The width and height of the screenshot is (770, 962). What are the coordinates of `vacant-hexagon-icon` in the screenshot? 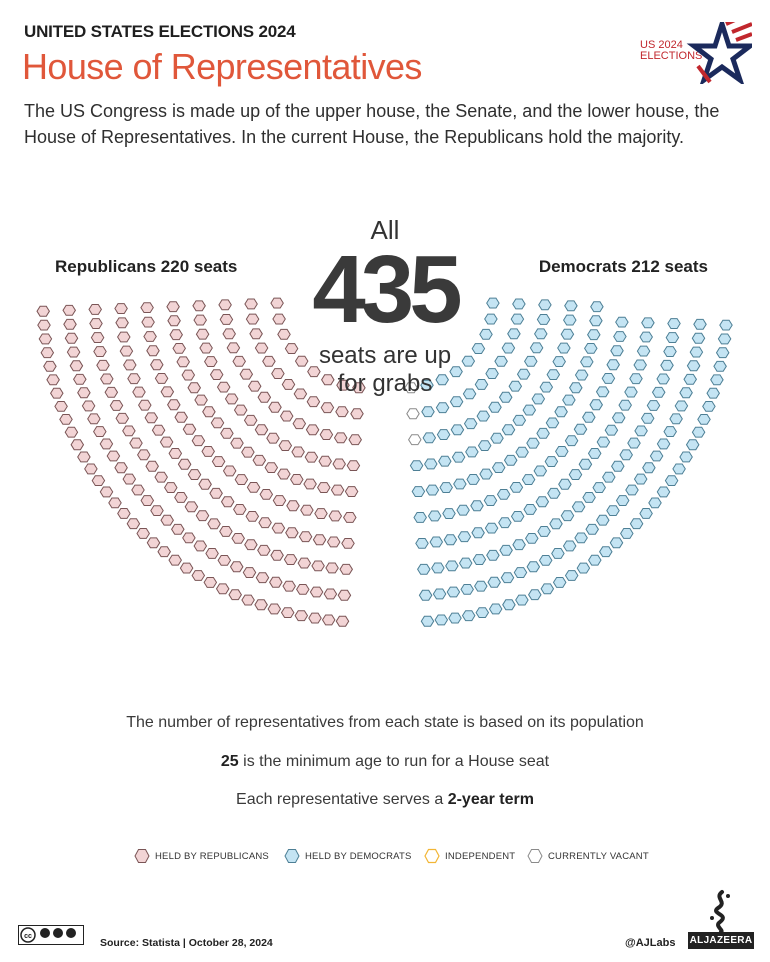 It's located at (535, 856).